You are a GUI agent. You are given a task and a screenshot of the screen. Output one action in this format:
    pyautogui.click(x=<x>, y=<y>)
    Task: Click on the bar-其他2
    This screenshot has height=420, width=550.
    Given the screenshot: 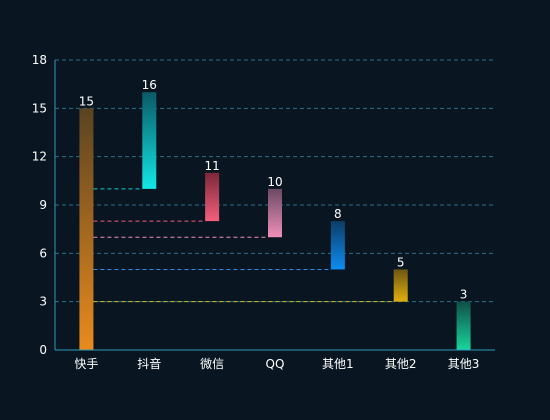 What is the action you would take?
    pyautogui.click(x=400, y=285)
    